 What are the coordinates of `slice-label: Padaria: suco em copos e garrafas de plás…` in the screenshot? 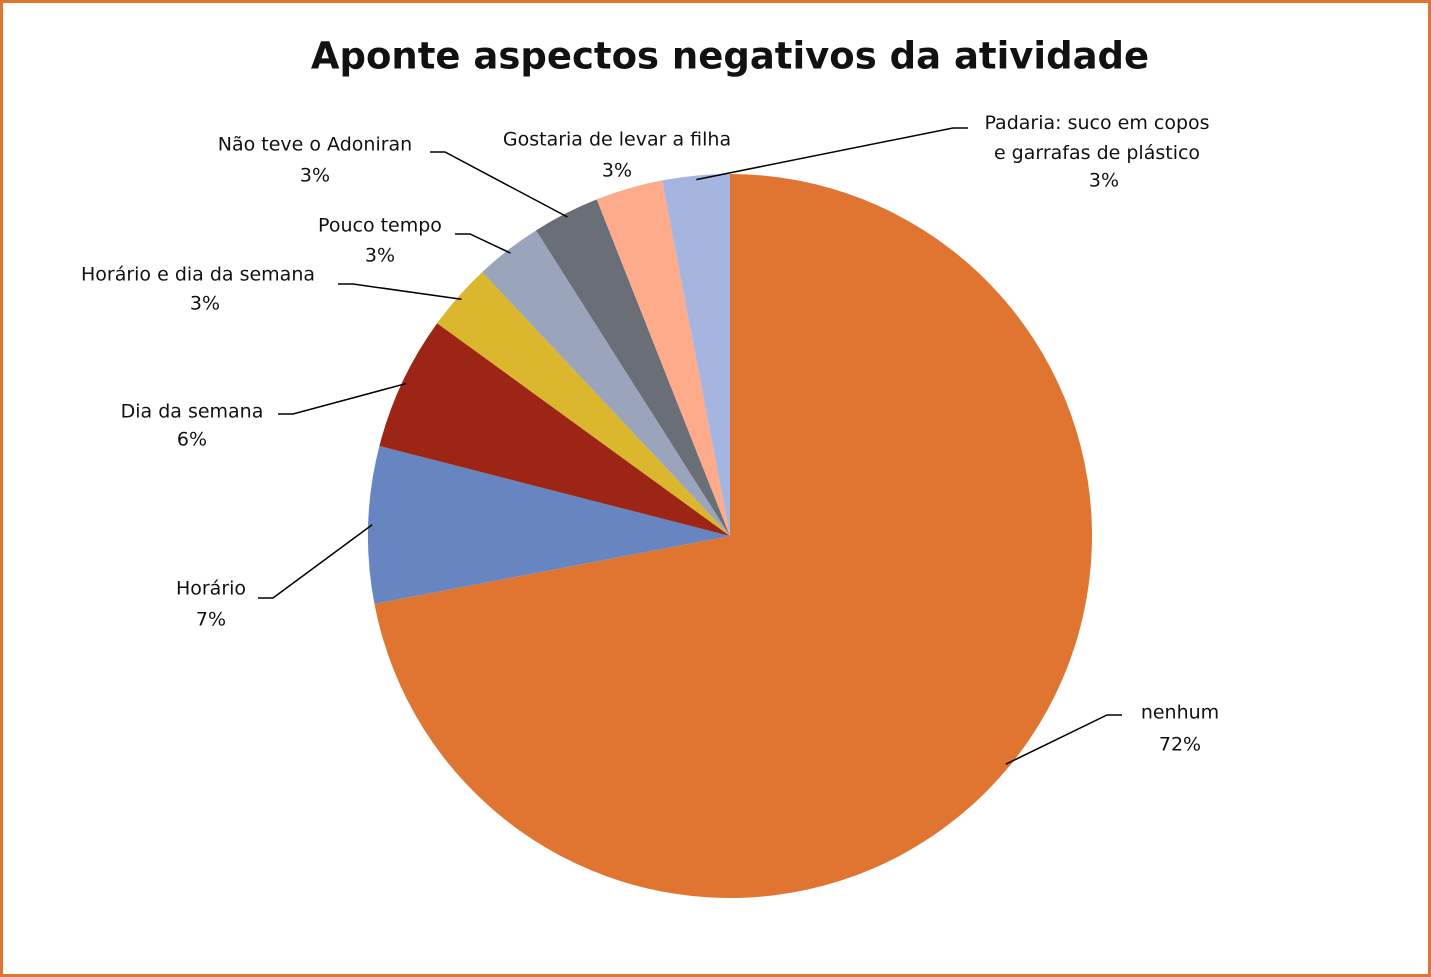 It's located at (1096, 138).